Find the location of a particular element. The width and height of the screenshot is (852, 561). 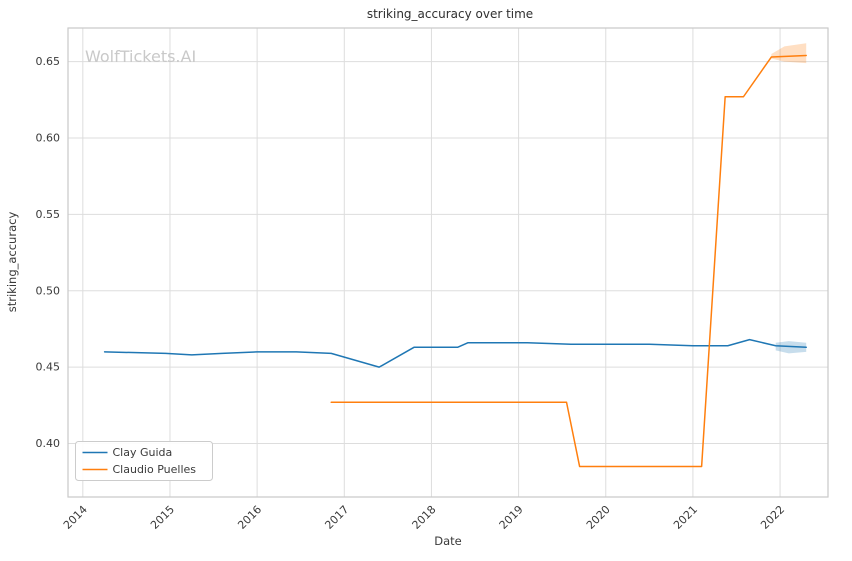

y-tick-label: 0.45 is located at coordinates (48, 367).